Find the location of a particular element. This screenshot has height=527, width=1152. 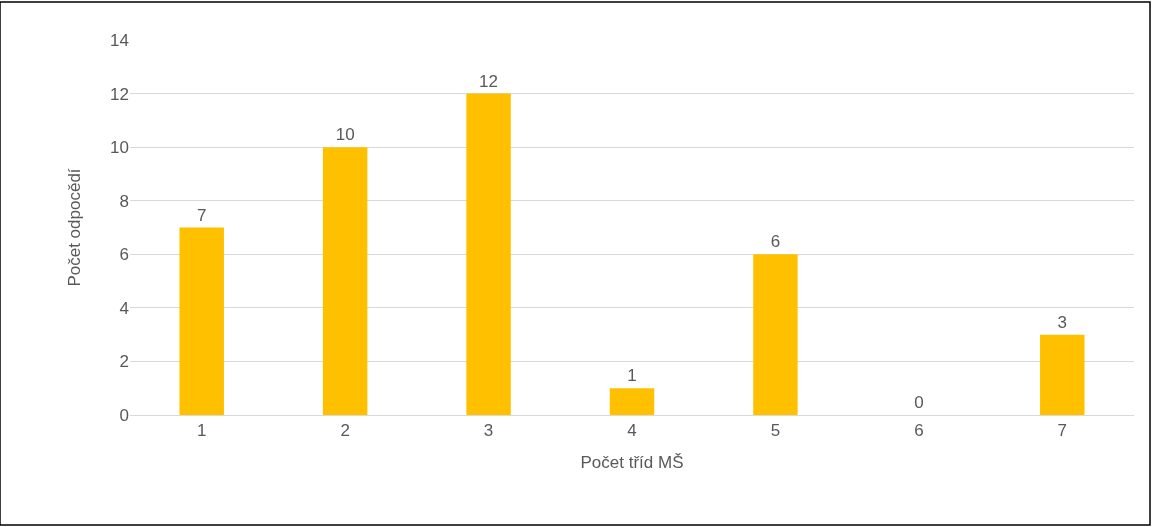

y-tick-label: 12 is located at coordinates (119, 94).